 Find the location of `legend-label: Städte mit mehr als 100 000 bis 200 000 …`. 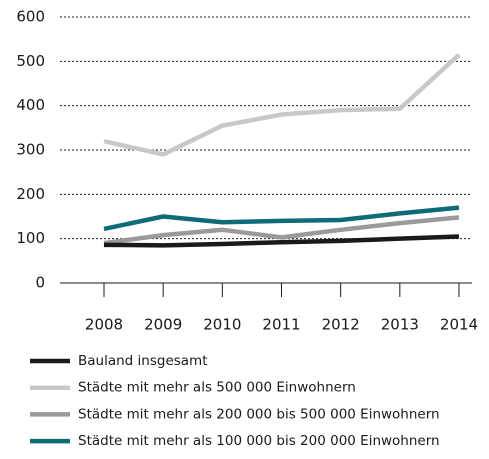

legend-label: Städte mit mehr als 100 000 bis 200 000 … is located at coordinates (259, 441).